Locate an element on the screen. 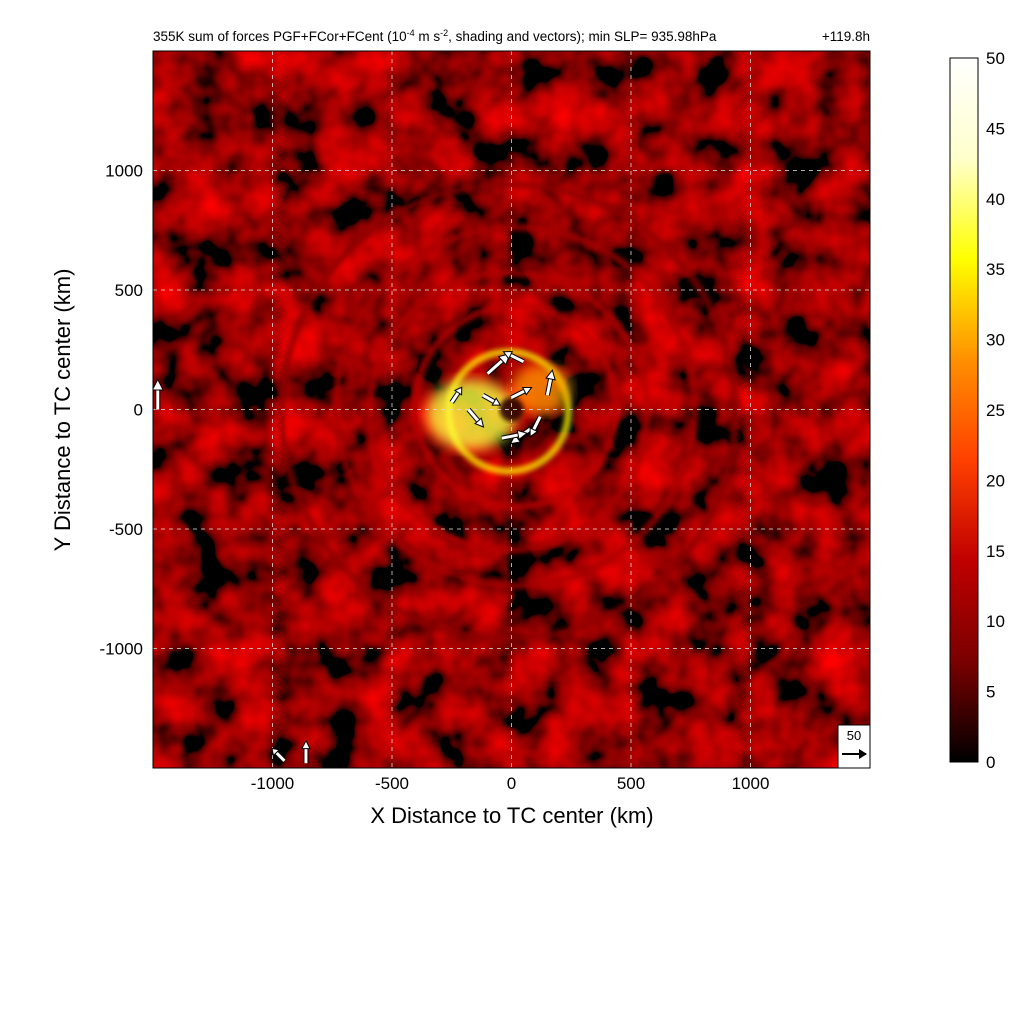 This screenshot has width=1024, height=1029. colorbar-tick-40: 40 is located at coordinates (995, 199).